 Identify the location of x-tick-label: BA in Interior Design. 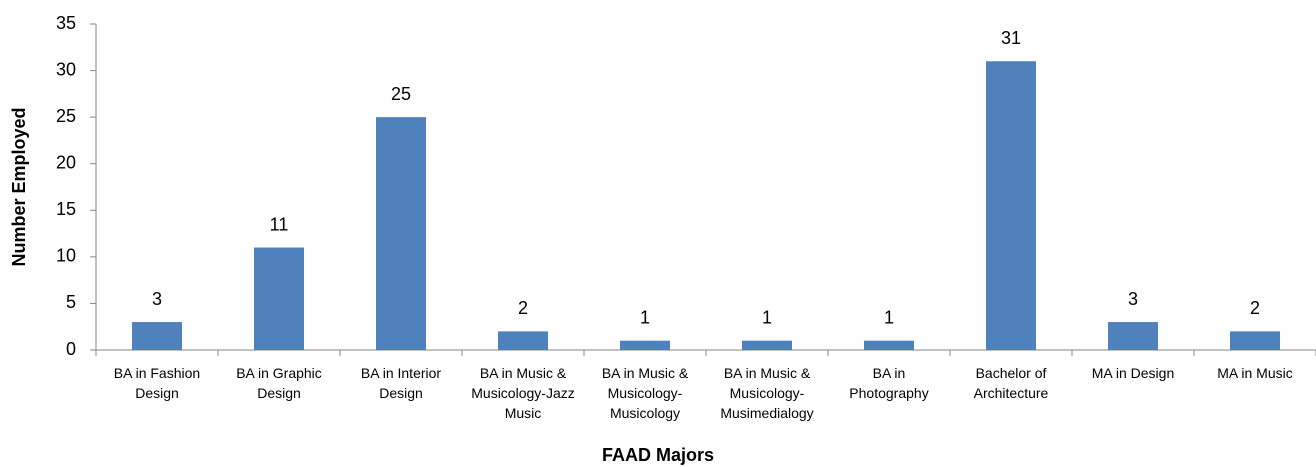
(401, 383).